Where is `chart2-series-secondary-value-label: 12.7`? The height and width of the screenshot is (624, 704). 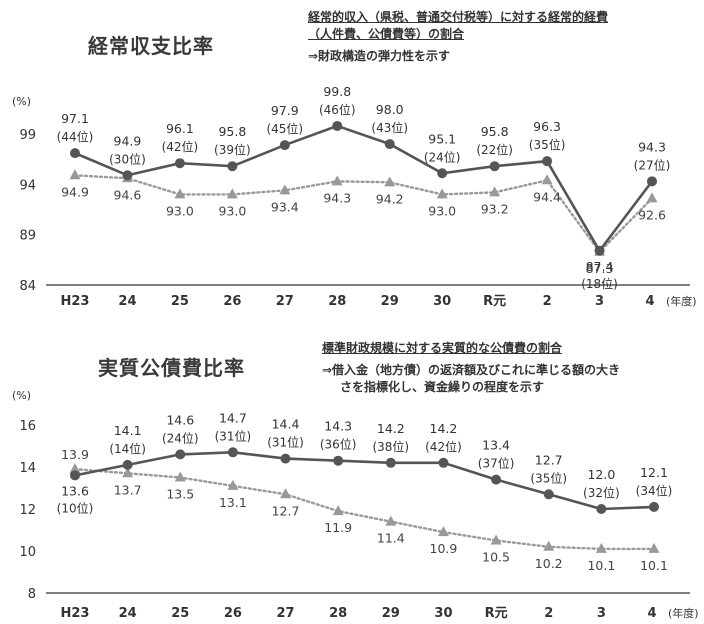
chart2-series-secondary-value-label: 12.7 is located at coordinates (286, 510).